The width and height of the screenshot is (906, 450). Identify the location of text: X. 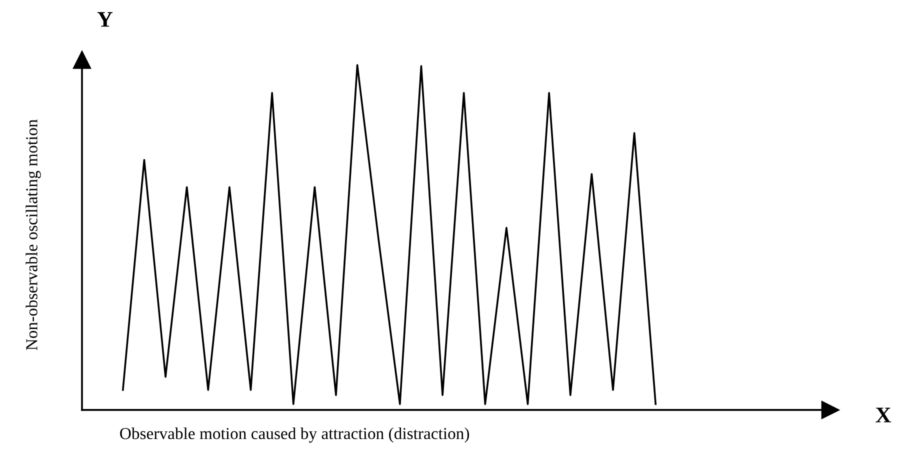
(884, 415).